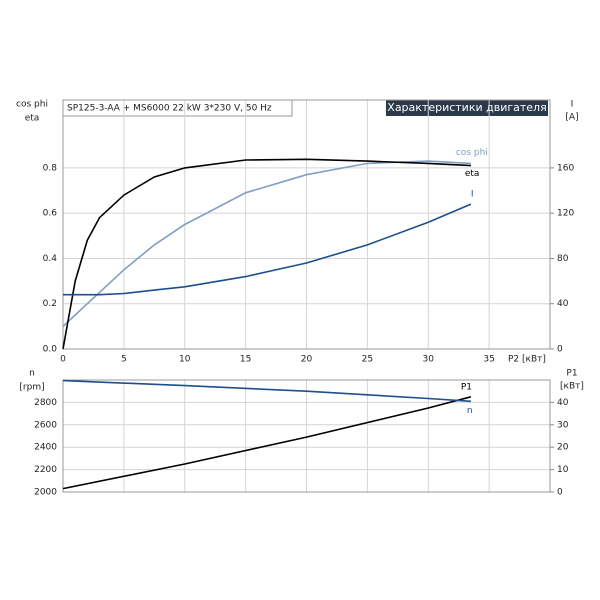 This screenshot has height=600, width=600. I want to click on y2-axis-label: [A], so click(571, 118).